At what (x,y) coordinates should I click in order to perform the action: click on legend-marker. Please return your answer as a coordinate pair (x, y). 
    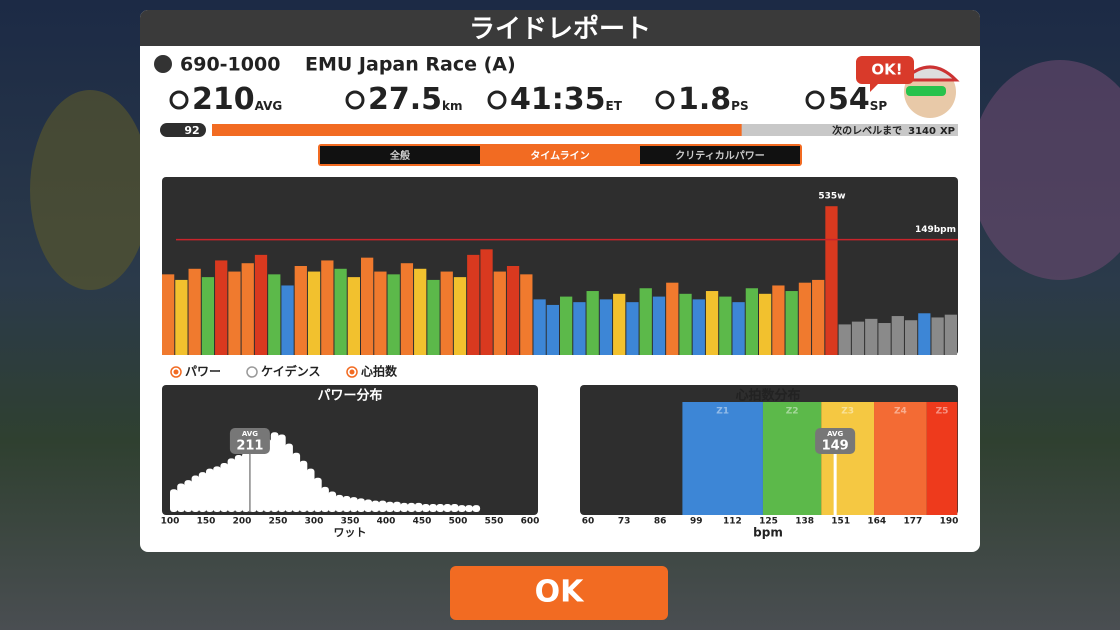
    Looking at the image, I should click on (252, 372).